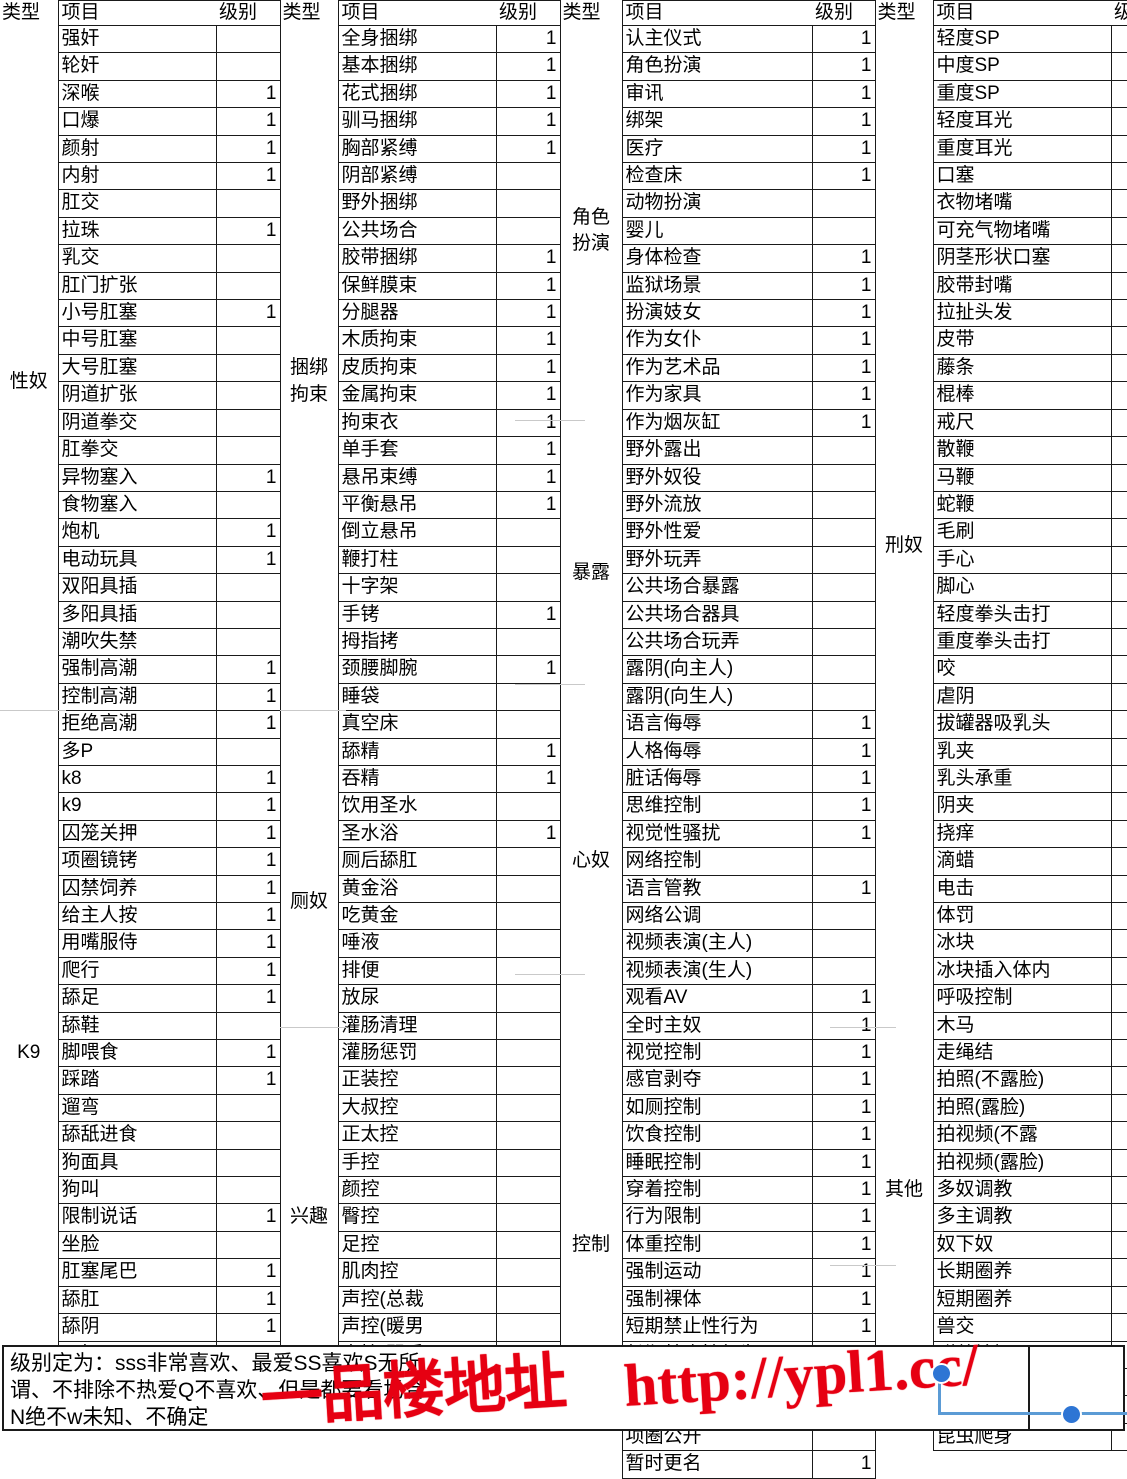 The height and width of the screenshot is (1479, 1127). I want to click on item-name-cell: 潮吹失禁, so click(137, 642).